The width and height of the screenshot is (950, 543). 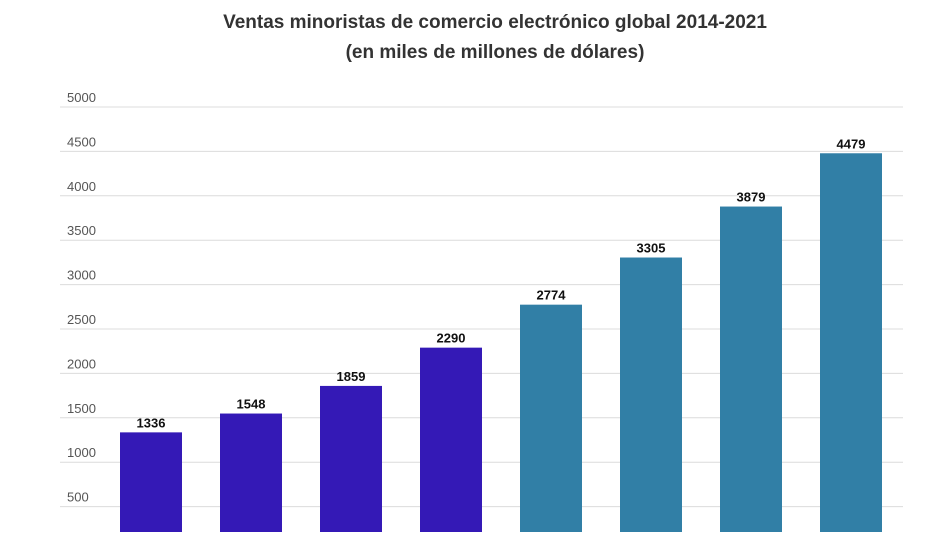 I want to click on y-tick-label: 500, so click(x=78, y=497).